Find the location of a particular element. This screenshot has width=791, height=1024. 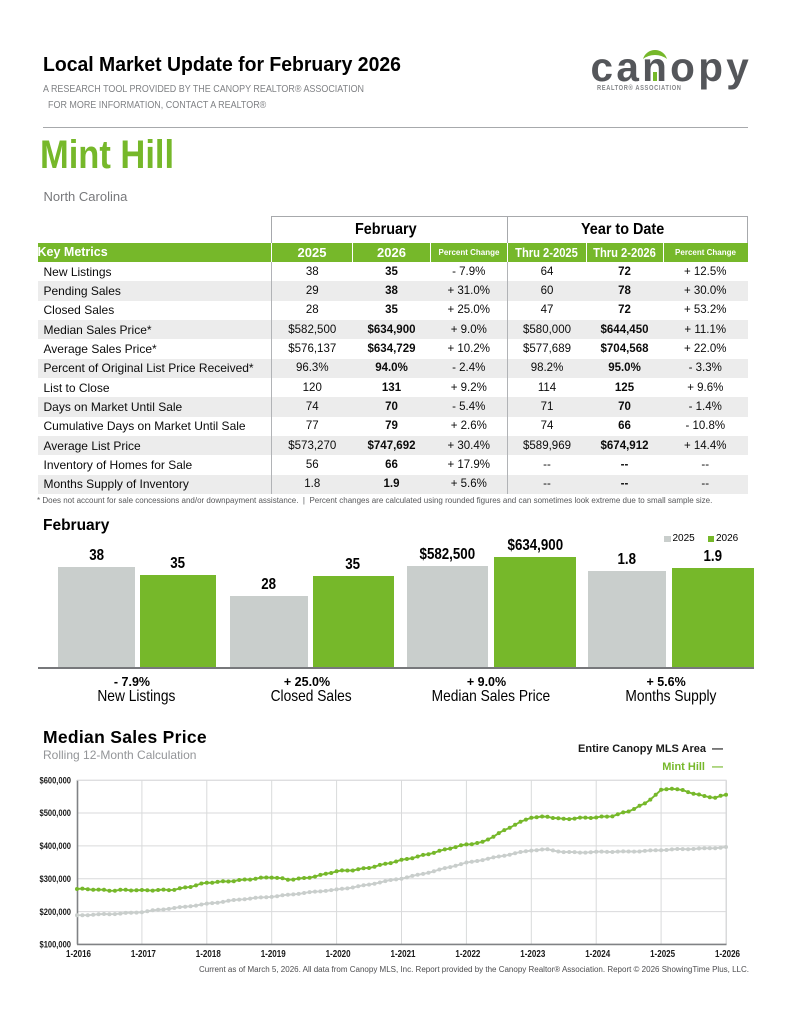

svg-text: 1-2022 is located at coordinates (467, 954).